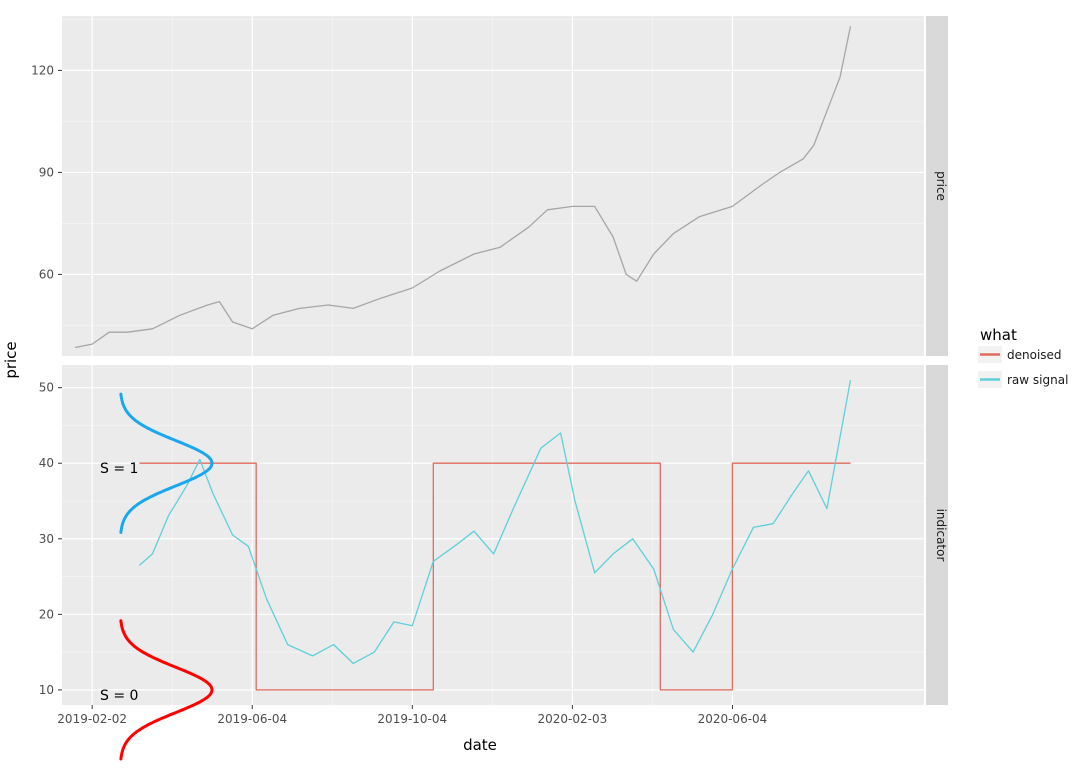  What do you see at coordinates (46, 690) in the screenshot?
I see `y-tick-label: 10` at bounding box center [46, 690].